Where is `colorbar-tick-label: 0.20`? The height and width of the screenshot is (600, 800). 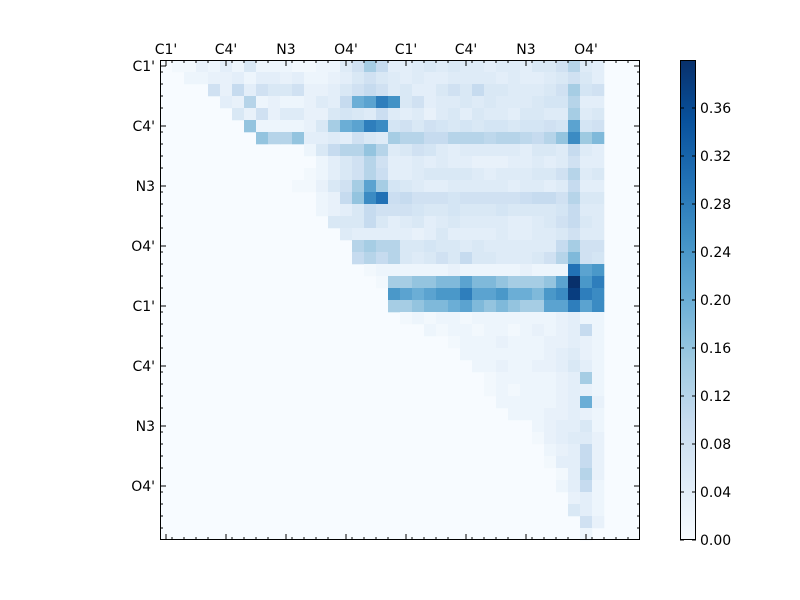
colorbar-tick-label: 0.20 is located at coordinates (715, 301).